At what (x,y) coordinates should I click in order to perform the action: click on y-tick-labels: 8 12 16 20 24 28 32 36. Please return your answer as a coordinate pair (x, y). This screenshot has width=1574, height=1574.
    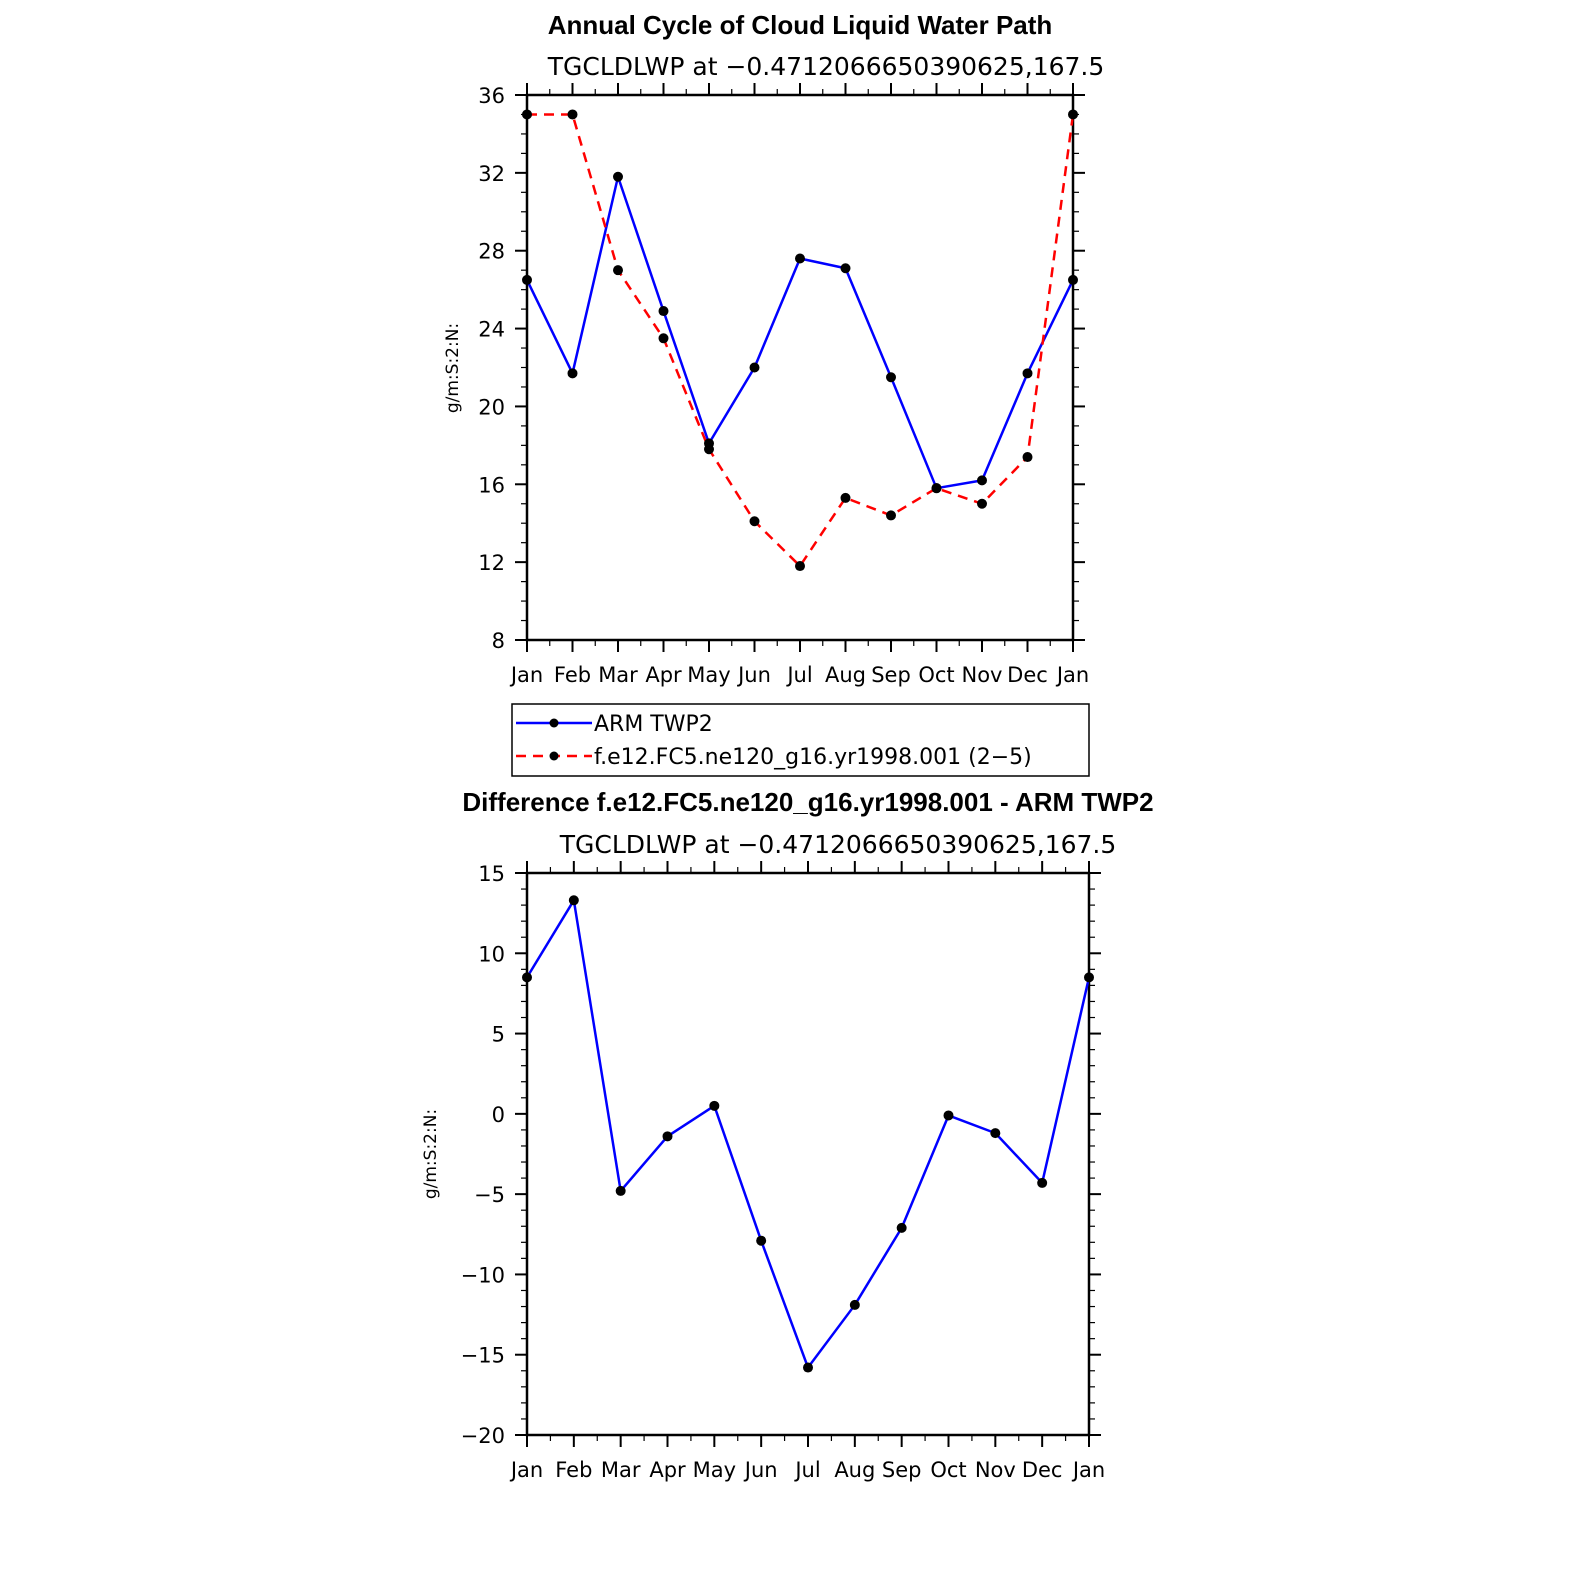
    Looking at the image, I should click on (491, 368).